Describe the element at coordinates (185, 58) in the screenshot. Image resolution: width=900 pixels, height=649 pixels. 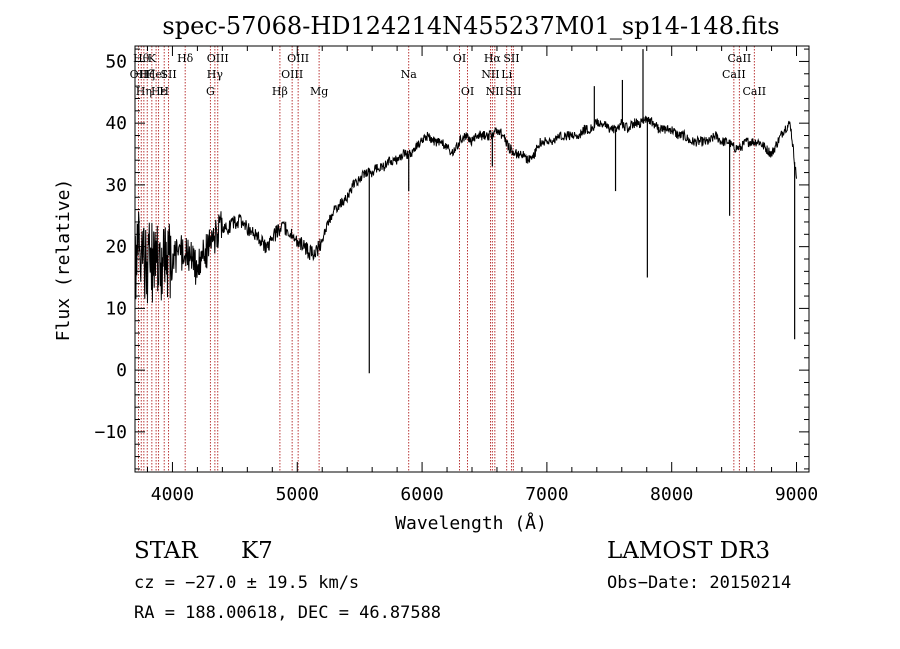
I see `line-label: Hδ` at that location.